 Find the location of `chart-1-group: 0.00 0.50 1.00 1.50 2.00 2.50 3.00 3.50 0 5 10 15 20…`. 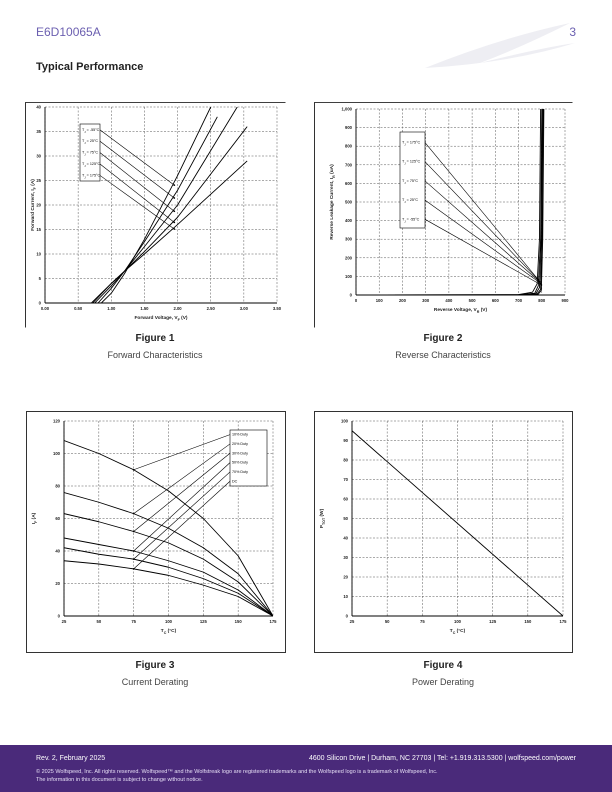

chart-1-group: 0.00 0.50 1.00 1.50 2.00 2.50 3.00 3.50 0 5 10 15 20… is located at coordinates (155, 215).